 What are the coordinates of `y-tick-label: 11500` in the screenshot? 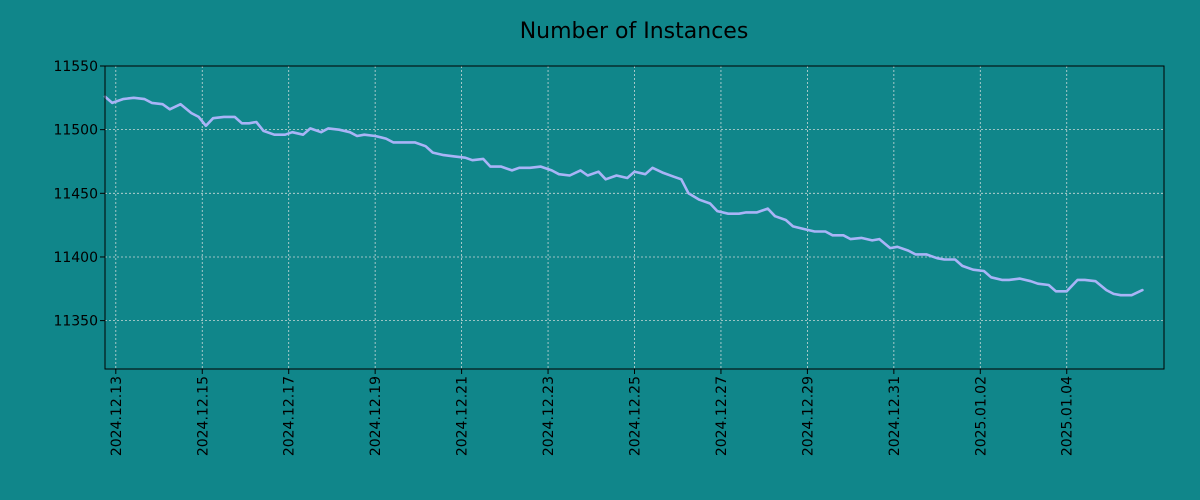 It's located at (75, 131).